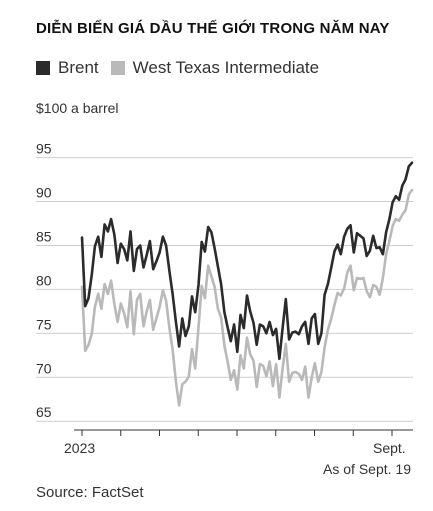 This screenshot has width=433, height=511. I want to click on y-tick-label: 75, so click(44, 324).